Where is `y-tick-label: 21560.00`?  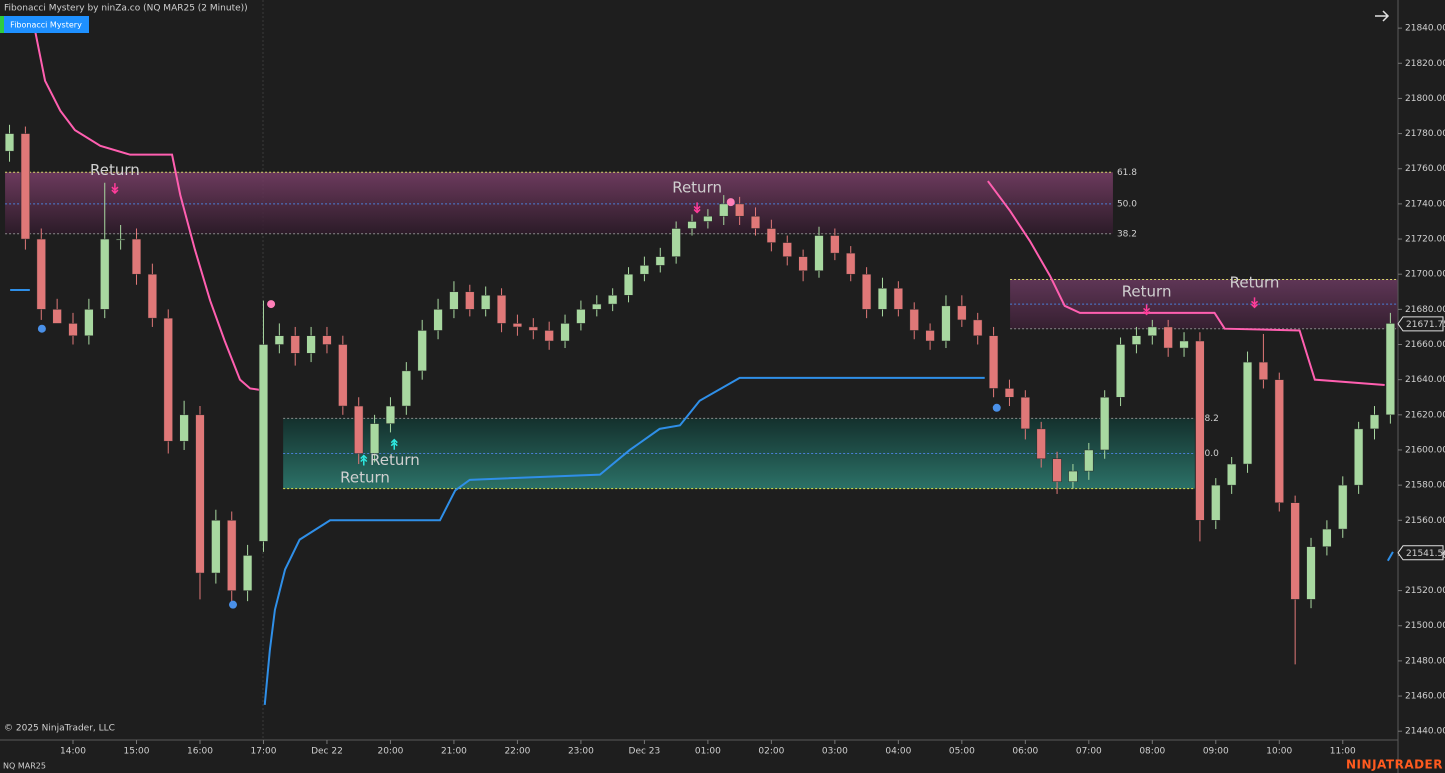
y-tick-label: 21560.00 is located at coordinates (1425, 521).